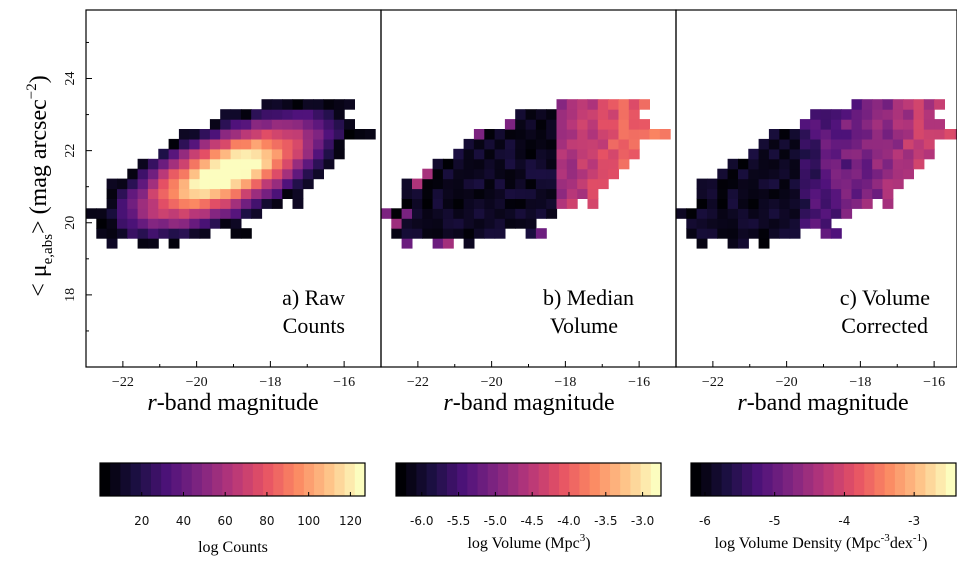  Describe the element at coordinates (40, 186) in the screenshot. I see `y-axis-label: < μe,abs> (mag arcsec−2)` at that location.